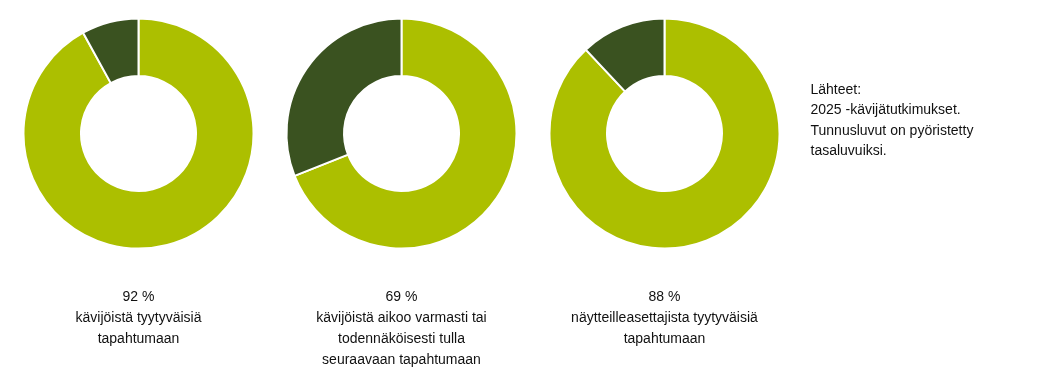  Describe the element at coordinates (892, 119) in the screenshot. I see `text: Lähteet: 2025 -kävijätutkimukset. Tunnusluvut on pyöristetty tasaluvuiksi.` at that location.